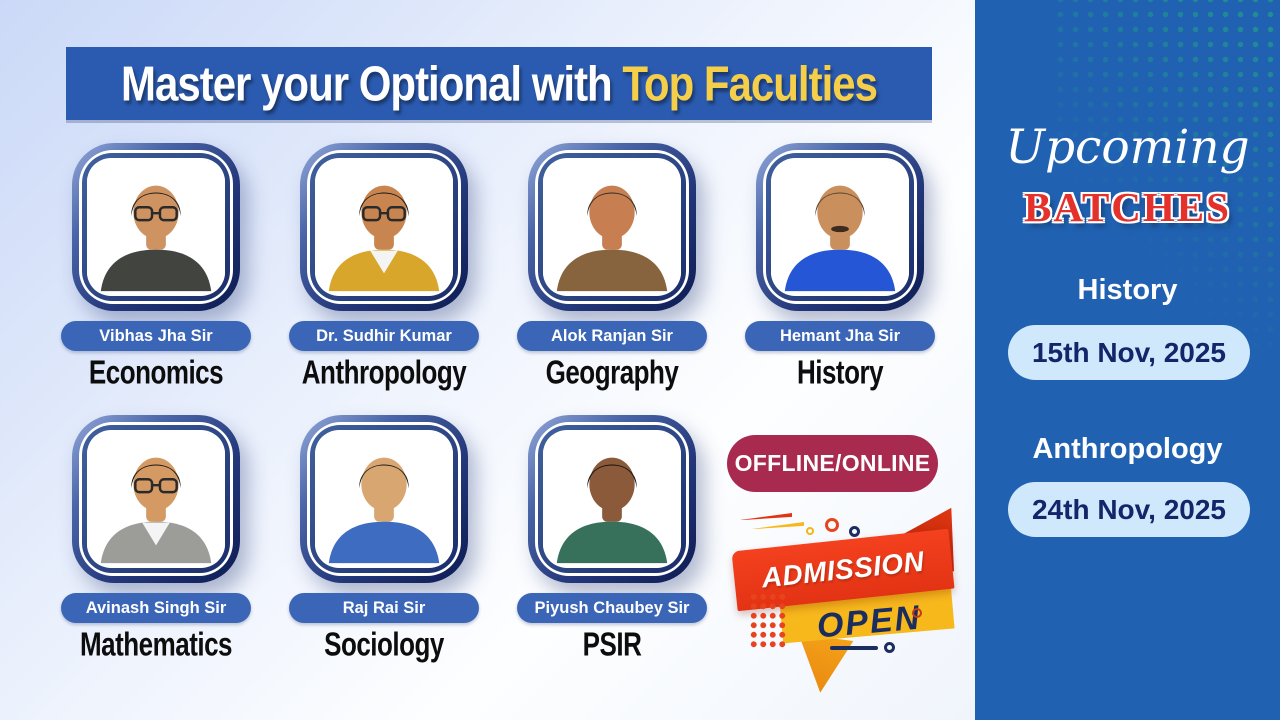  I want to click on dots-grid-red, so click(768, 621).